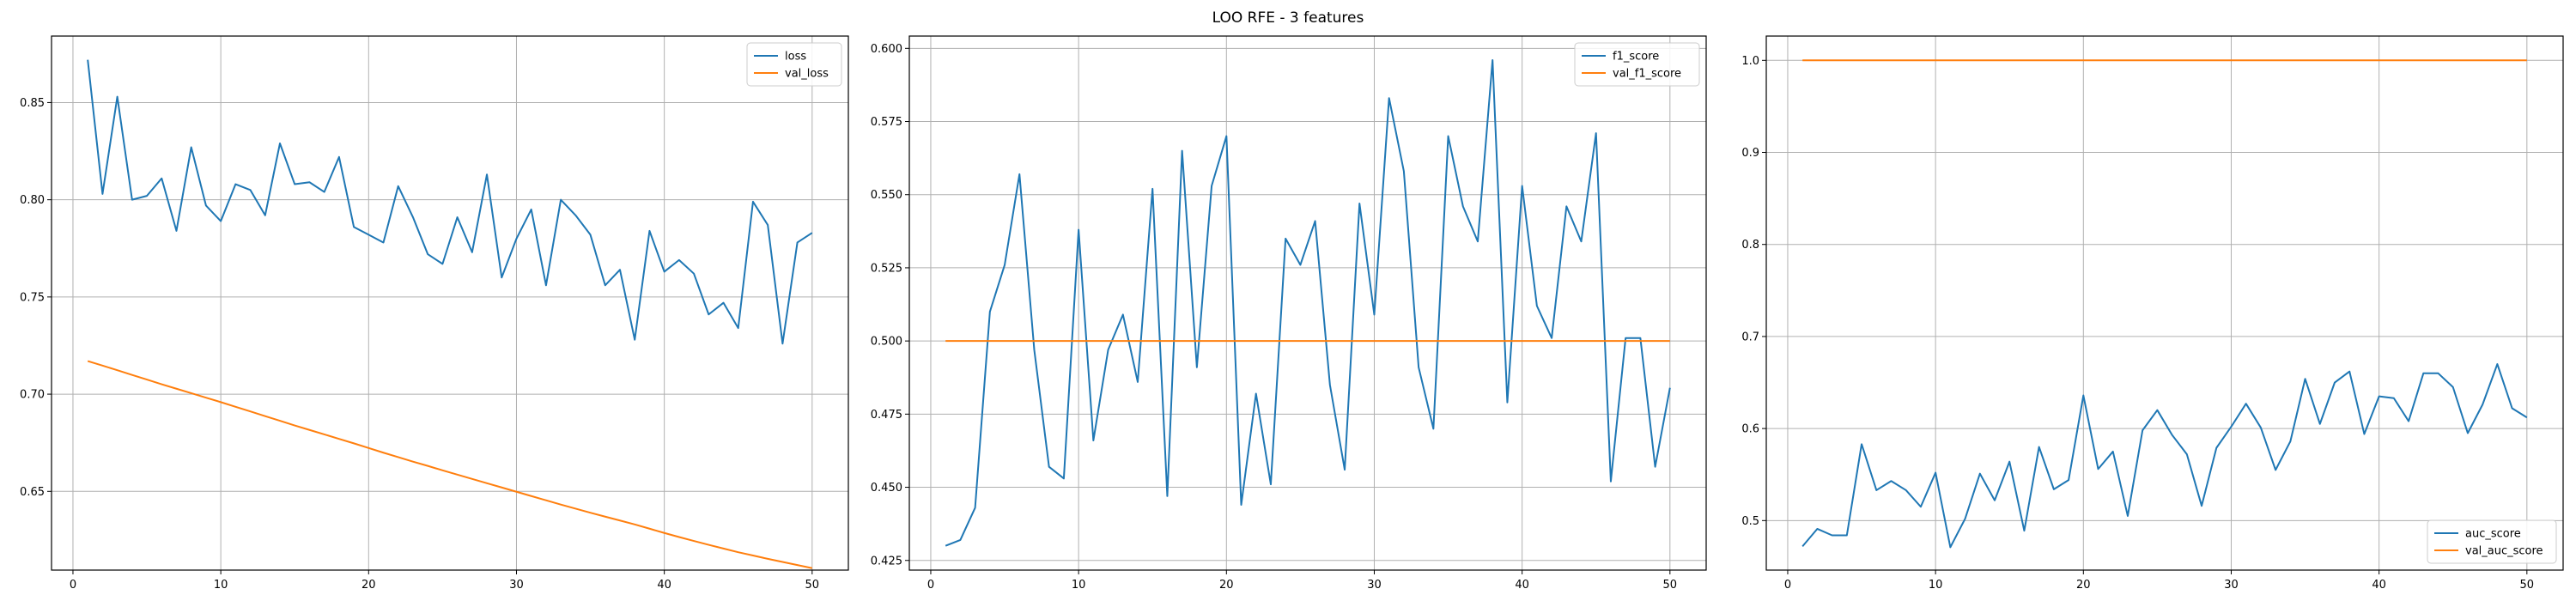 This screenshot has width=2576, height=601. I want to click on series-line-loss, so click(450, 202).